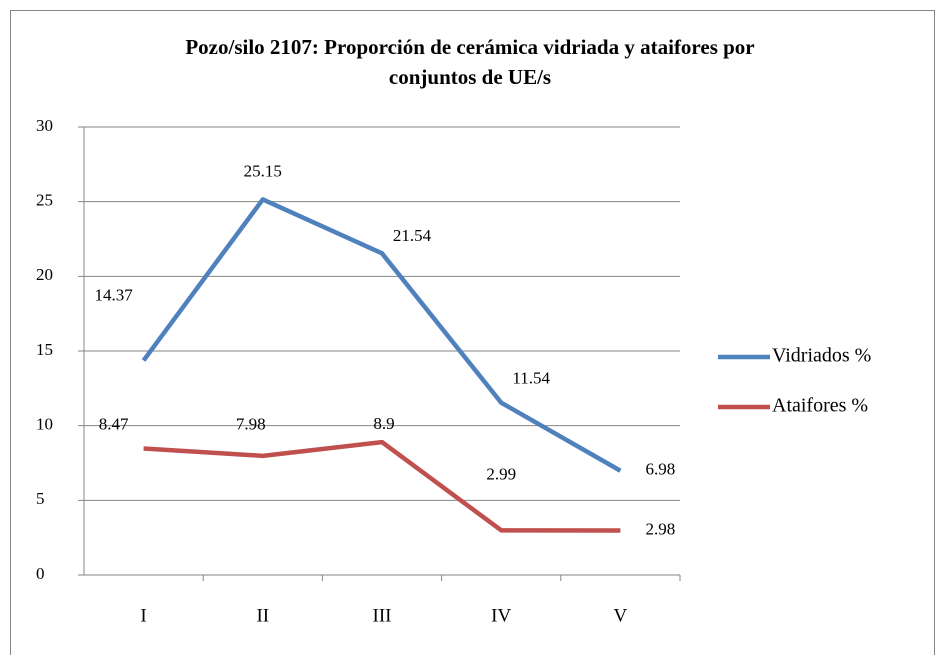  What do you see at coordinates (262, 615) in the screenshot?
I see `x-tick-label: II` at bounding box center [262, 615].